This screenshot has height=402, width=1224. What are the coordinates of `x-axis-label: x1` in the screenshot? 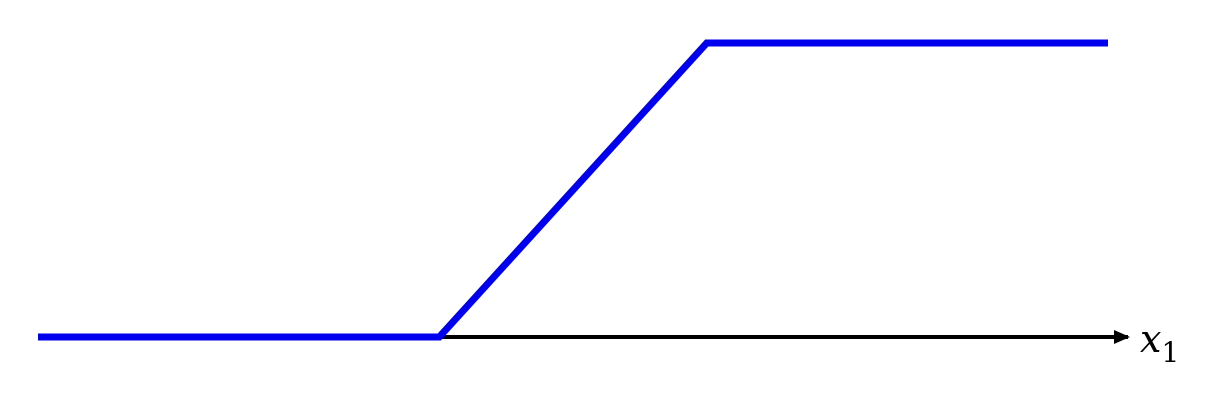 It's located at (1159, 343).